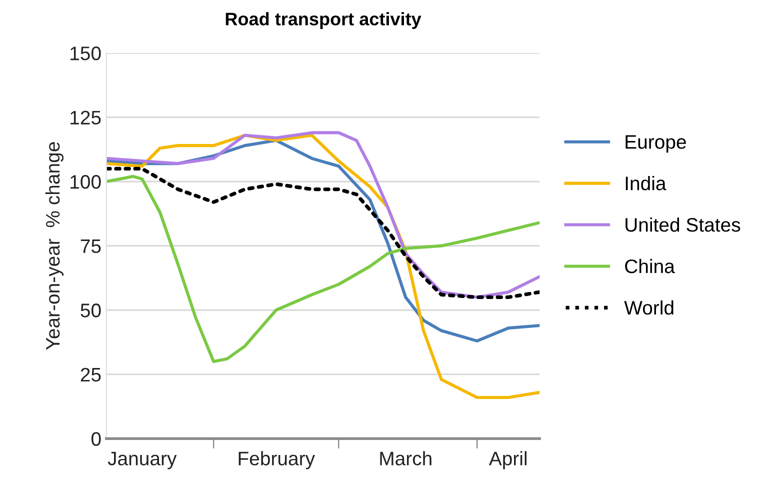 This screenshot has width=760, height=482. I want to click on y-tick-label: 75, so click(90, 246).